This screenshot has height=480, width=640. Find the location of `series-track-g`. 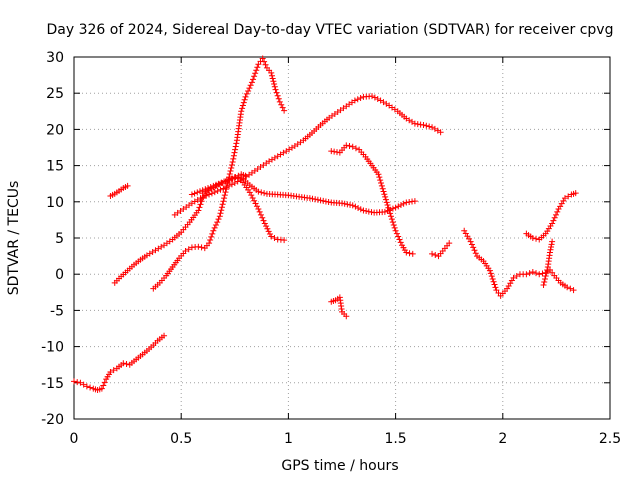

series-track-g is located at coordinates (243, 209).